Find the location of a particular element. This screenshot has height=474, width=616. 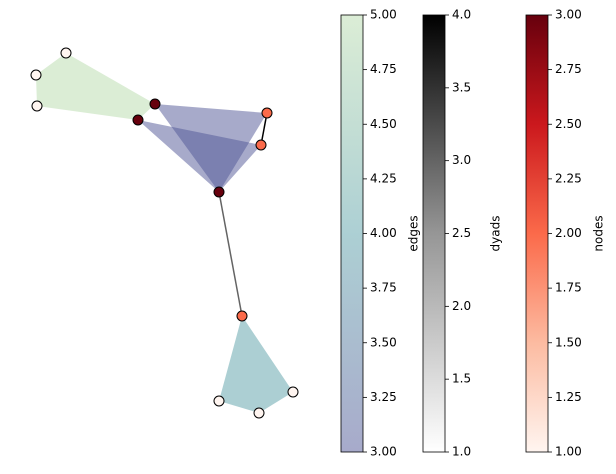

colorbar-tick-label: 3.25 is located at coordinates (383, 397).